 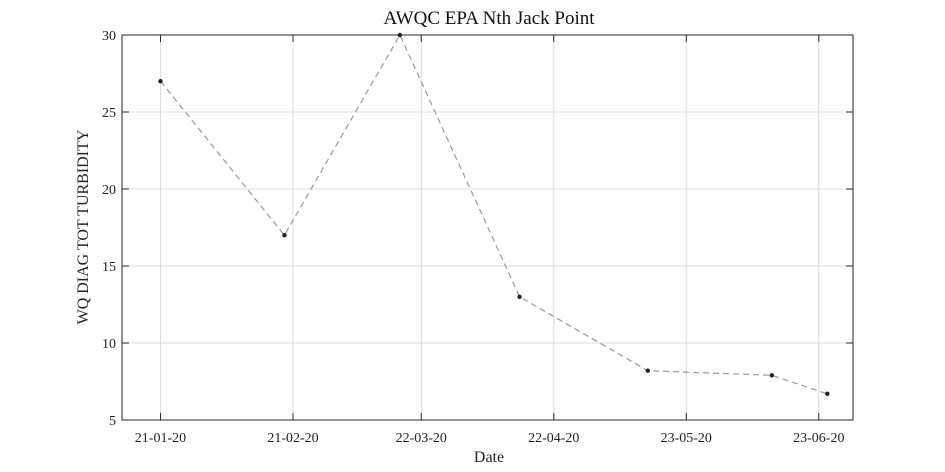 I want to click on y-tick-label: 20, so click(x=109, y=190).